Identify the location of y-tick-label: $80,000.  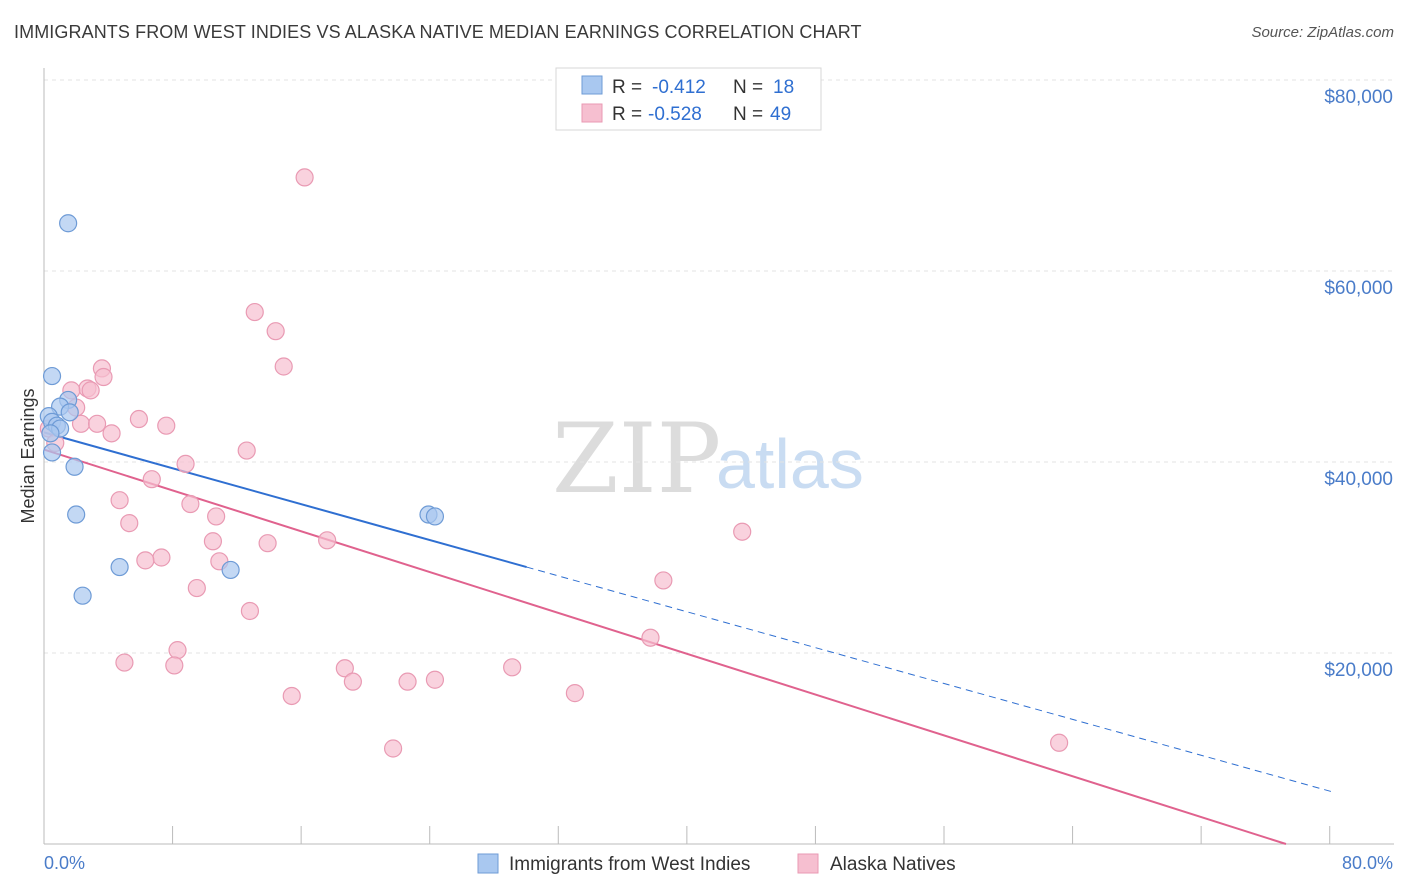
(1358, 97).